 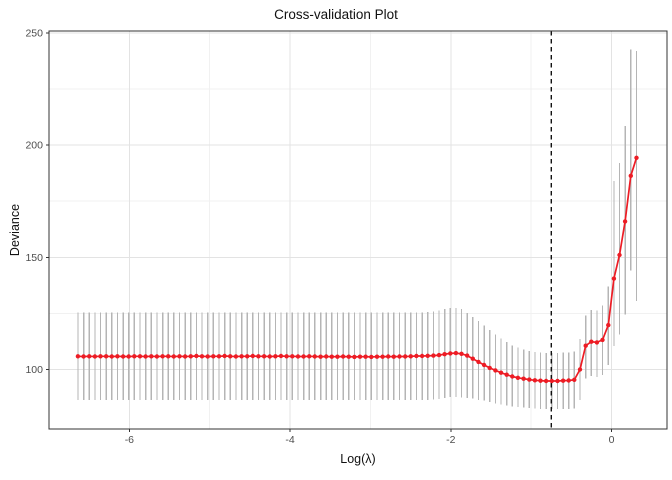 I want to click on x-tick-label: -4, so click(x=289, y=440).